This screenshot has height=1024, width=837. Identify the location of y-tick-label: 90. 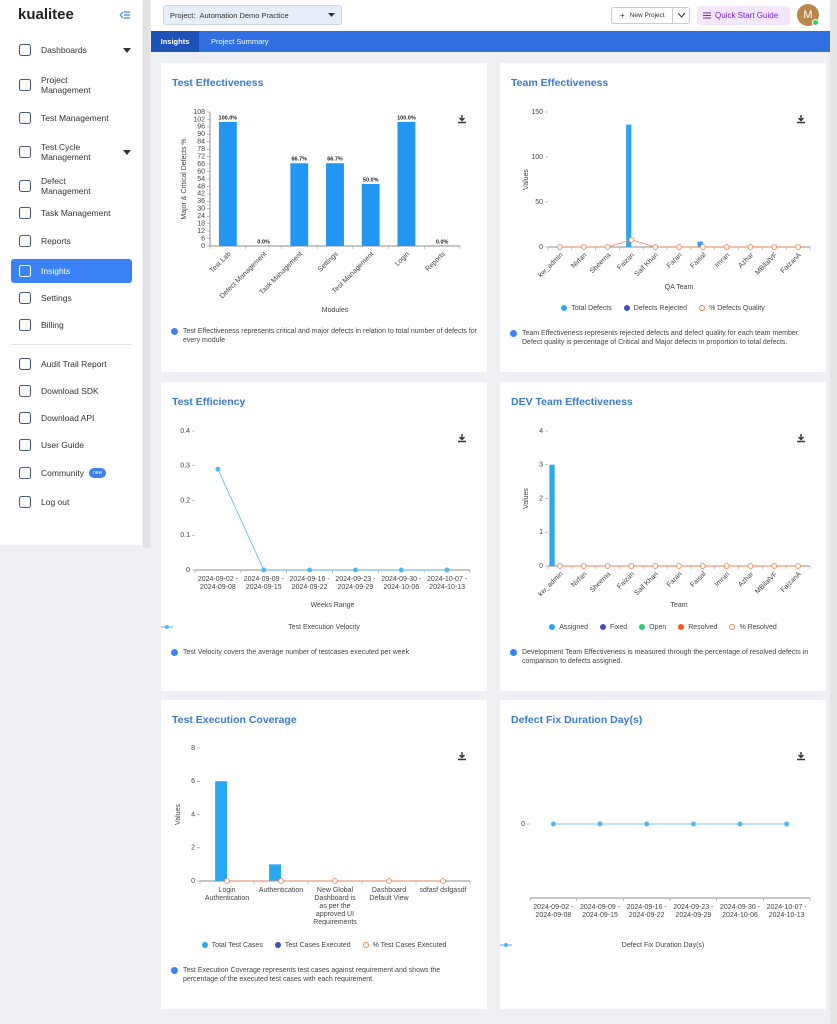
(201, 134).